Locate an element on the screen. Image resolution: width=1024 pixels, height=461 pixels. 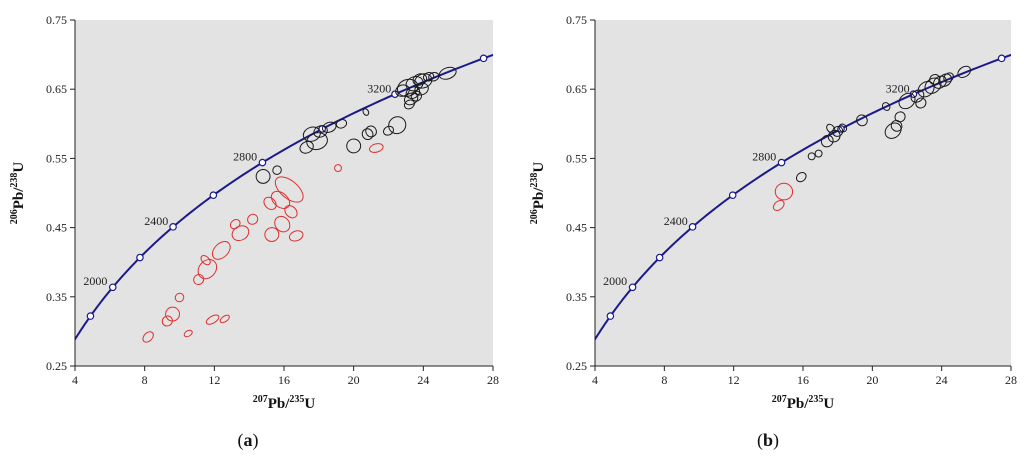
panel-label-letter: b is located at coordinates (768, 440).